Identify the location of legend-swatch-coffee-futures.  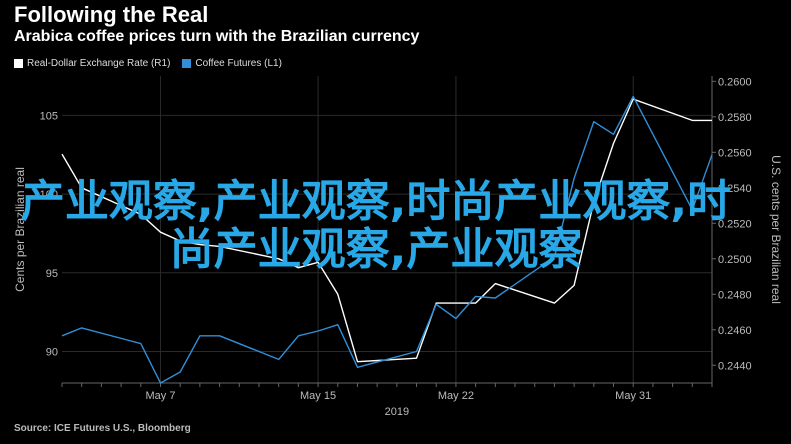
(187, 63).